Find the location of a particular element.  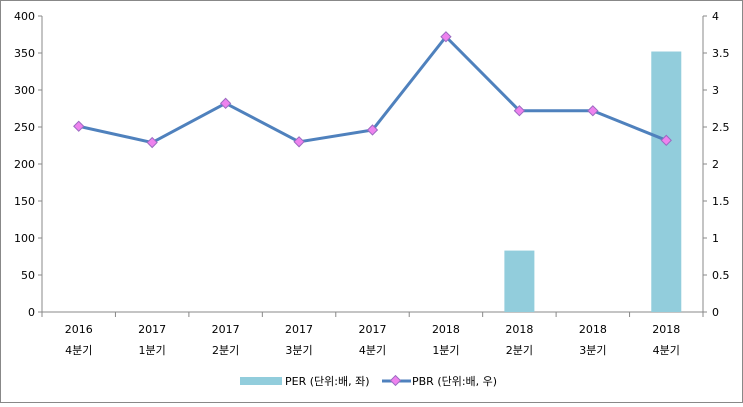

right-tick-label: 3.5 is located at coordinates (721, 53).